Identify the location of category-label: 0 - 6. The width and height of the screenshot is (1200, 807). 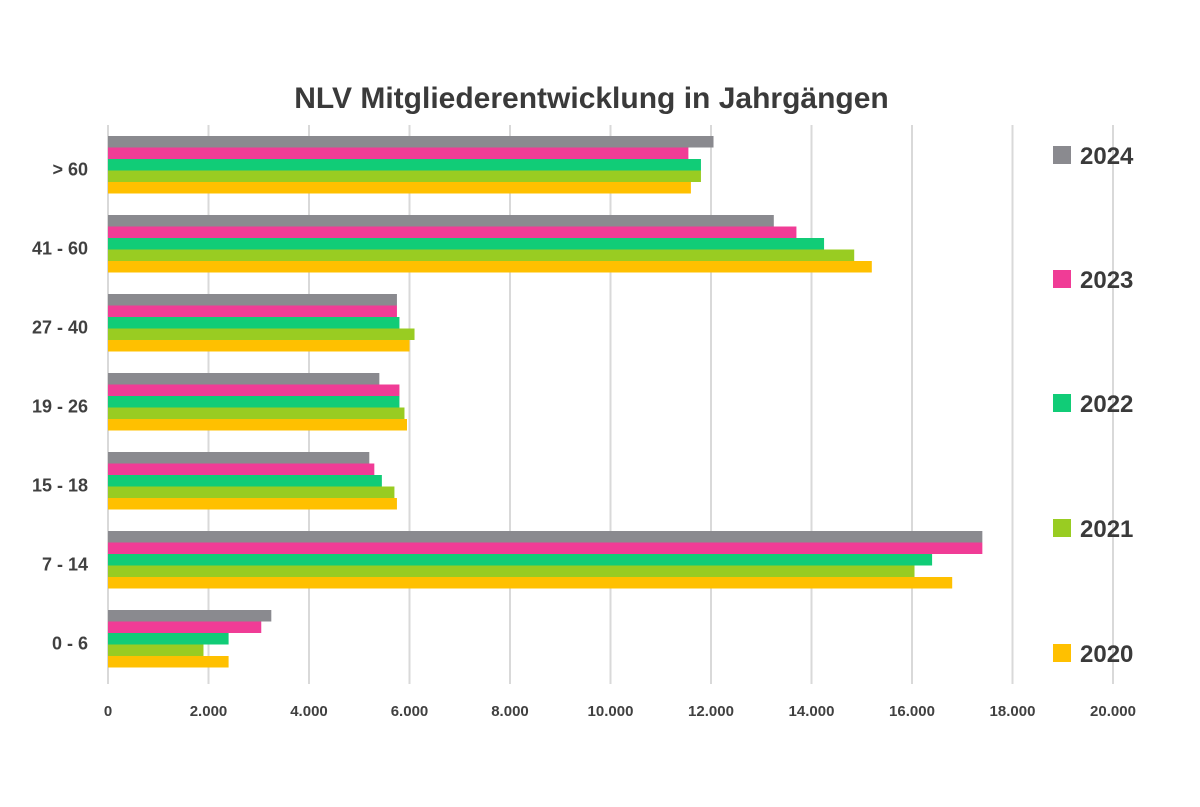
(70, 644).